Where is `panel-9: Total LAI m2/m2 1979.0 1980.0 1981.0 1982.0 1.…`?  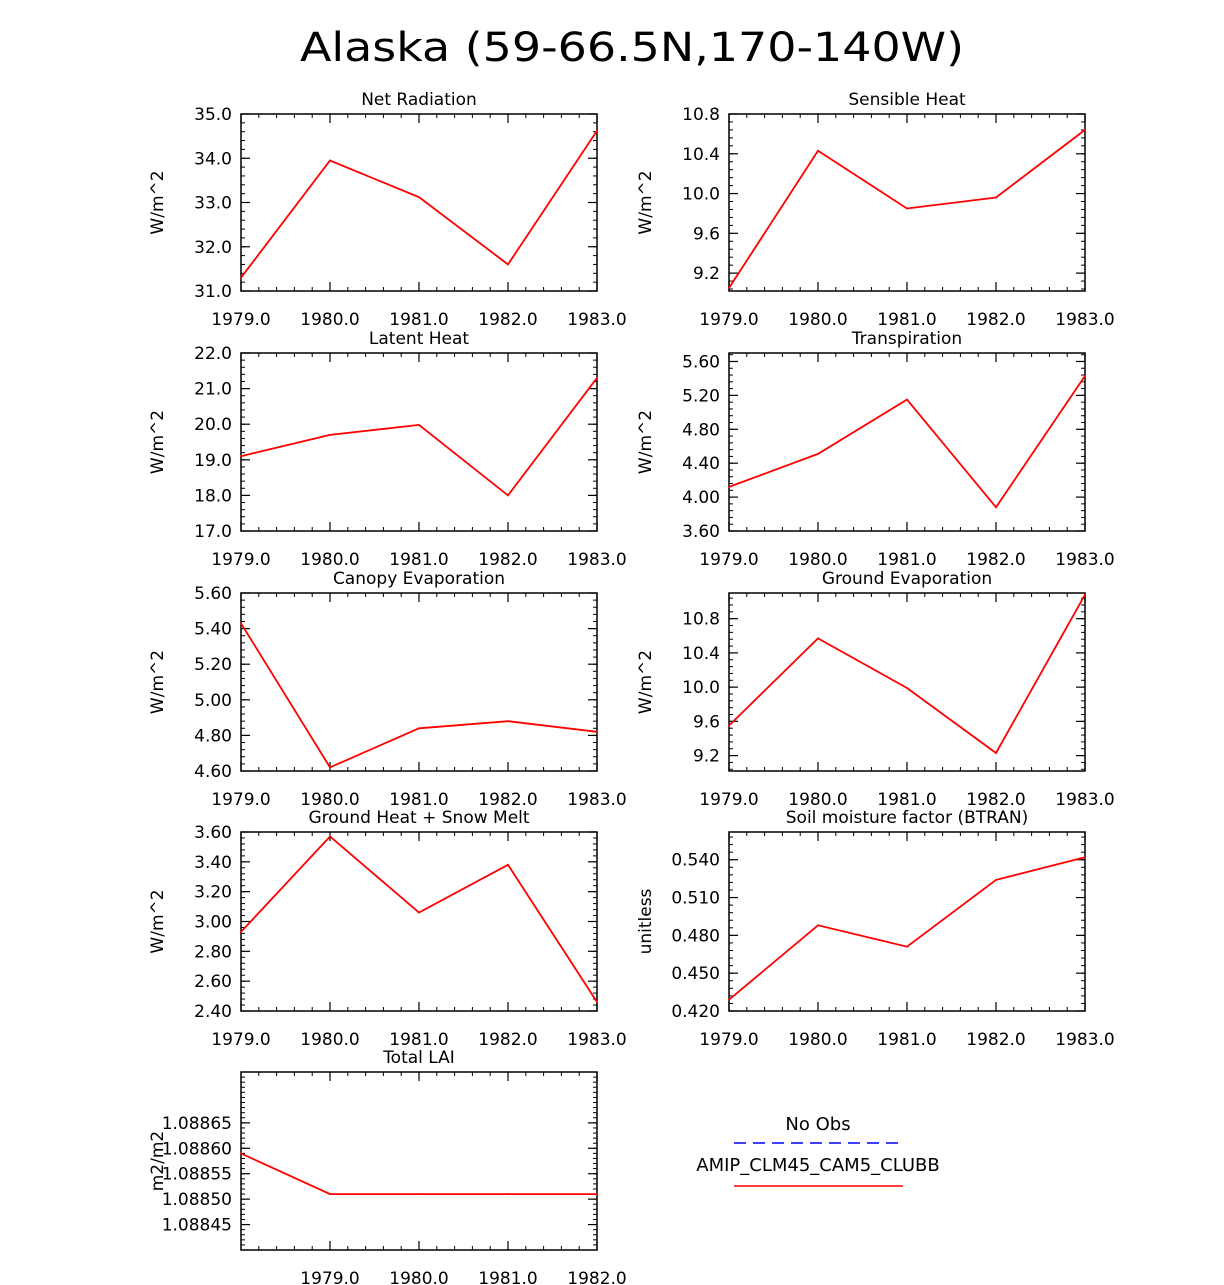 panel-9: Total LAI m2/m2 1979.0 1980.0 1981.0 1982.0 1.… is located at coordinates (387, 1166).